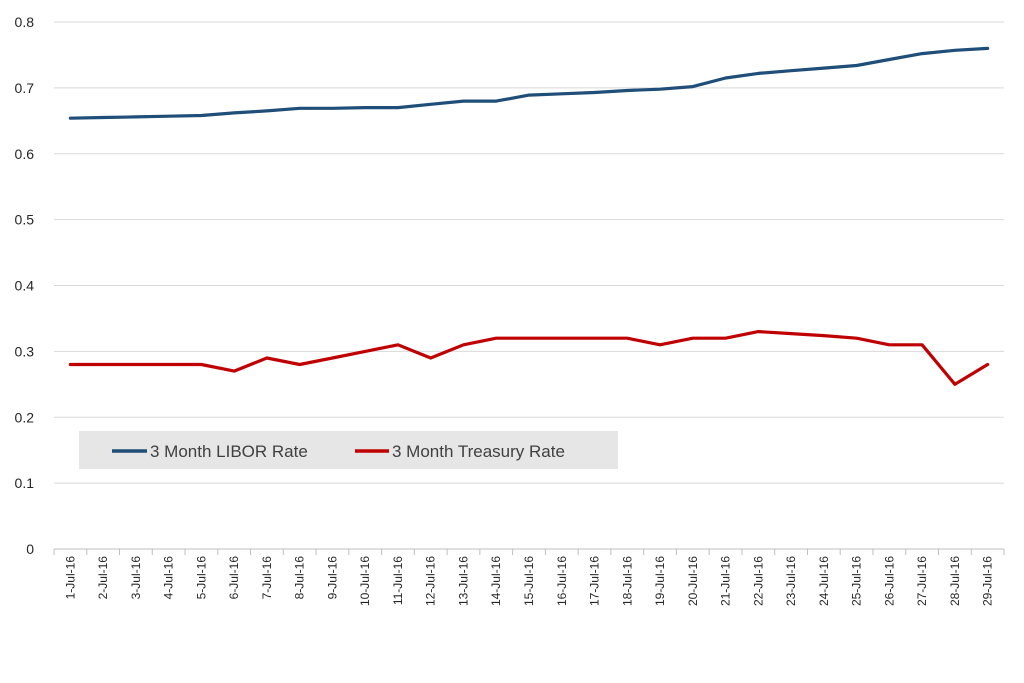 The image size is (1024, 683). What do you see at coordinates (348, 450) in the screenshot?
I see `legend: 3 Month LIBOR Rate 3 Month Treasury Rate` at bounding box center [348, 450].